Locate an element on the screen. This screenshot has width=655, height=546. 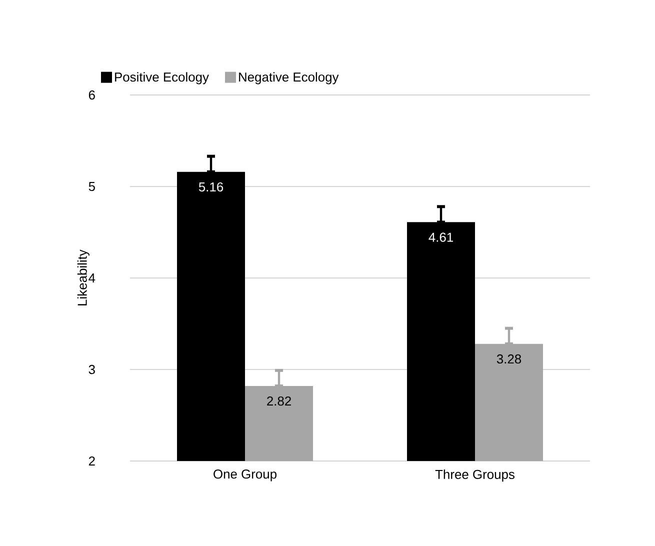
y-tick-label: 6 is located at coordinates (91, 95).